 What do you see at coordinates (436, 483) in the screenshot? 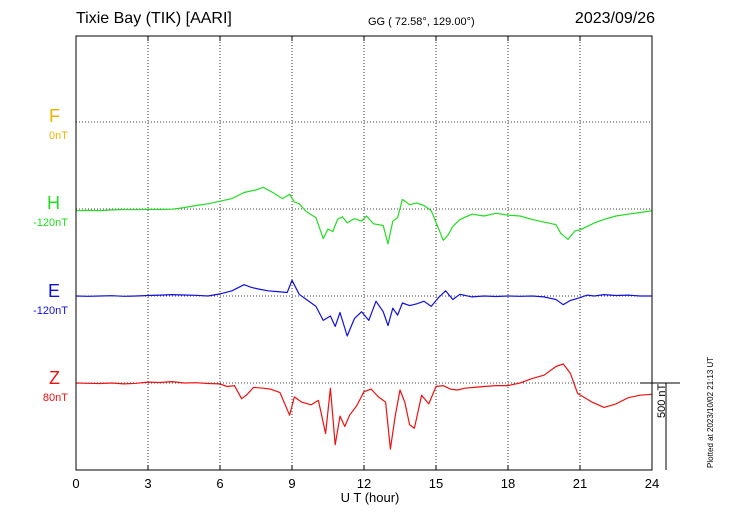
I see `x-tick-label: 15` at bounding box center [436, 483].